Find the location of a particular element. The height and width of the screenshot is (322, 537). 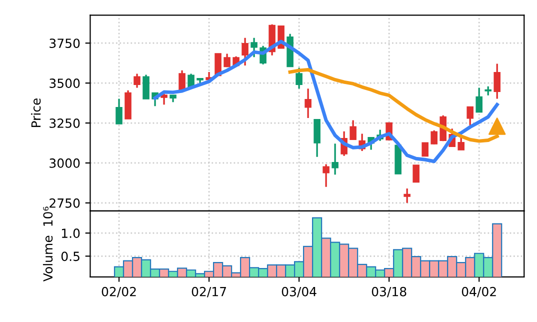

y-tick-label: 2750 is located at coordinates (65, 203).